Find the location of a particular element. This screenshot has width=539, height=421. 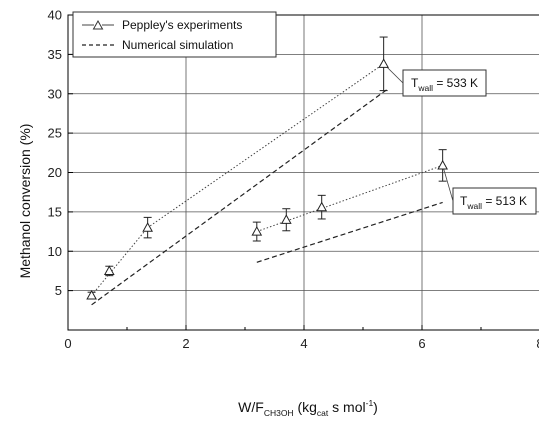

y-tick-label: 35 is located at coordinates (55, 54).